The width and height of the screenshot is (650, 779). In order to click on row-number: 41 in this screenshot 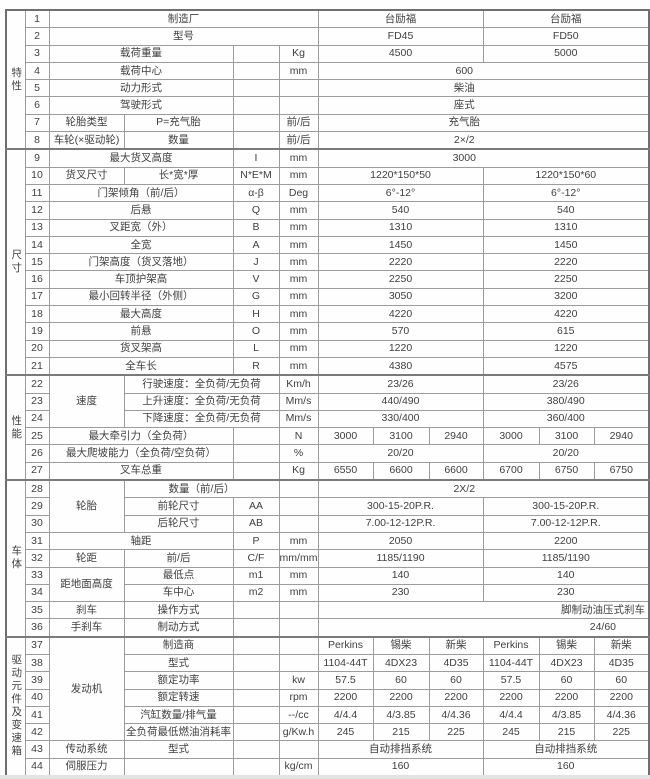, I will do `click(37, 715)`.